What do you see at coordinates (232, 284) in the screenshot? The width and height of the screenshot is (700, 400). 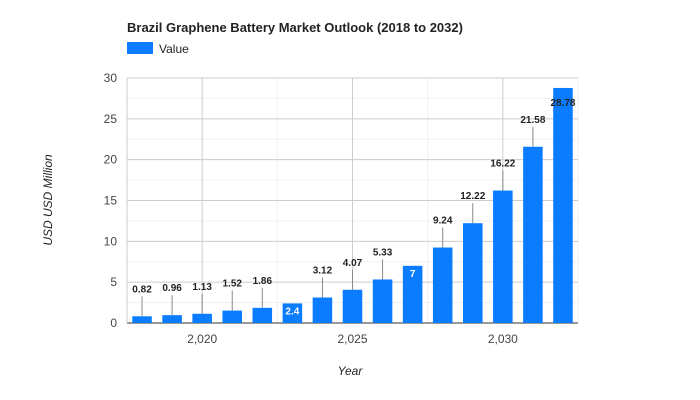 I see `data-label: 1.52` at bounding box center [232, 284].